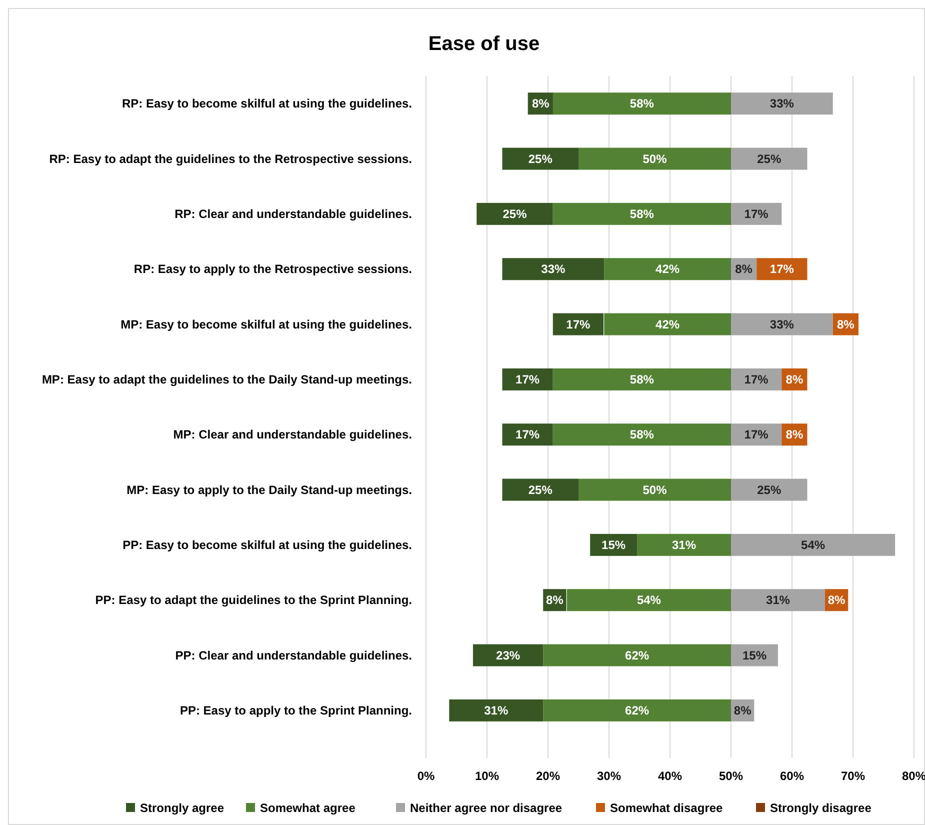 The image size is (925, 825). I want to click on legend-label: Neither agree nor disagree, so click(486, 808).